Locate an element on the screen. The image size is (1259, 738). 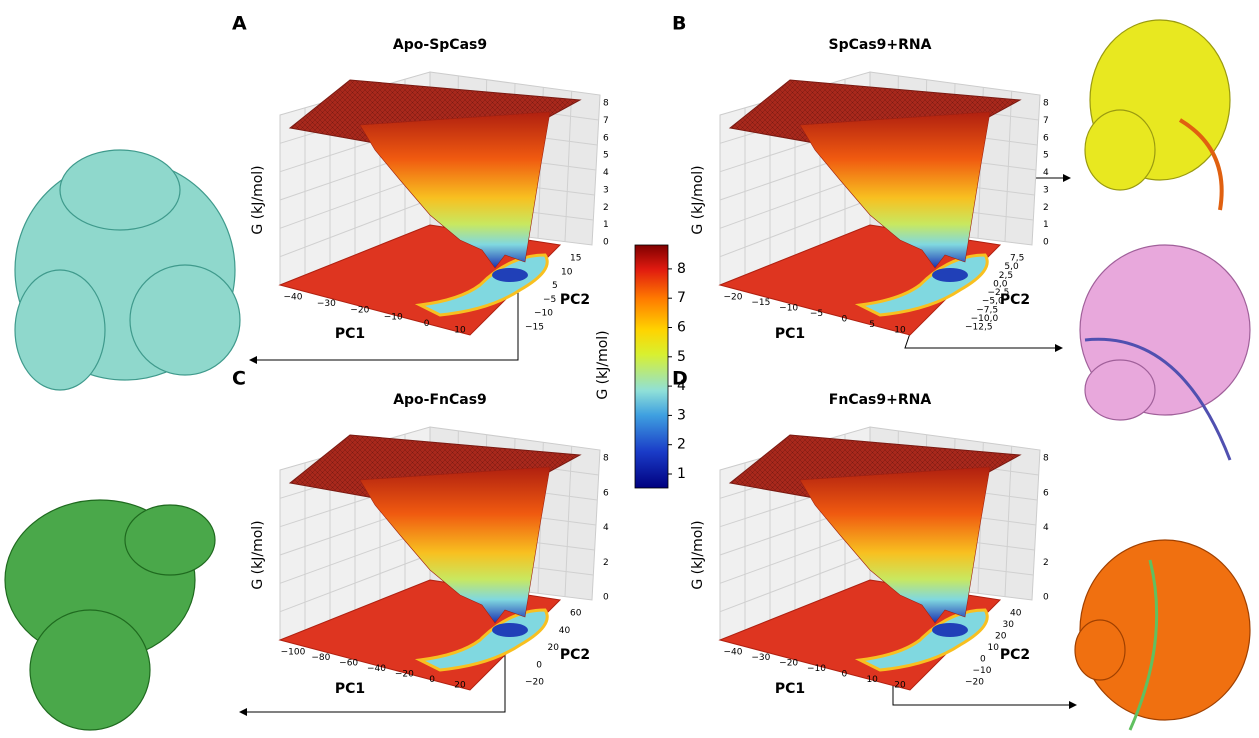
panel-title: Apo-FnCas9 is located at coordinates (440, 400).